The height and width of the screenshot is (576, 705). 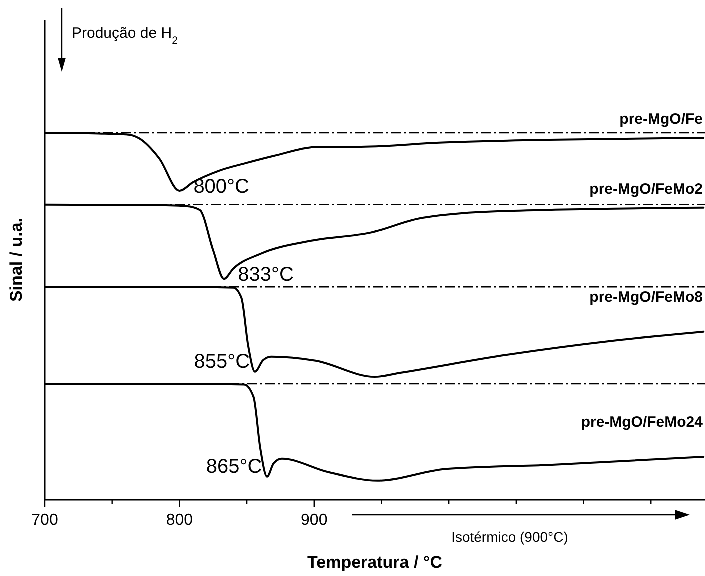 I want to click on text: Produção de H$_{2}$, so click(x=125, y=36).